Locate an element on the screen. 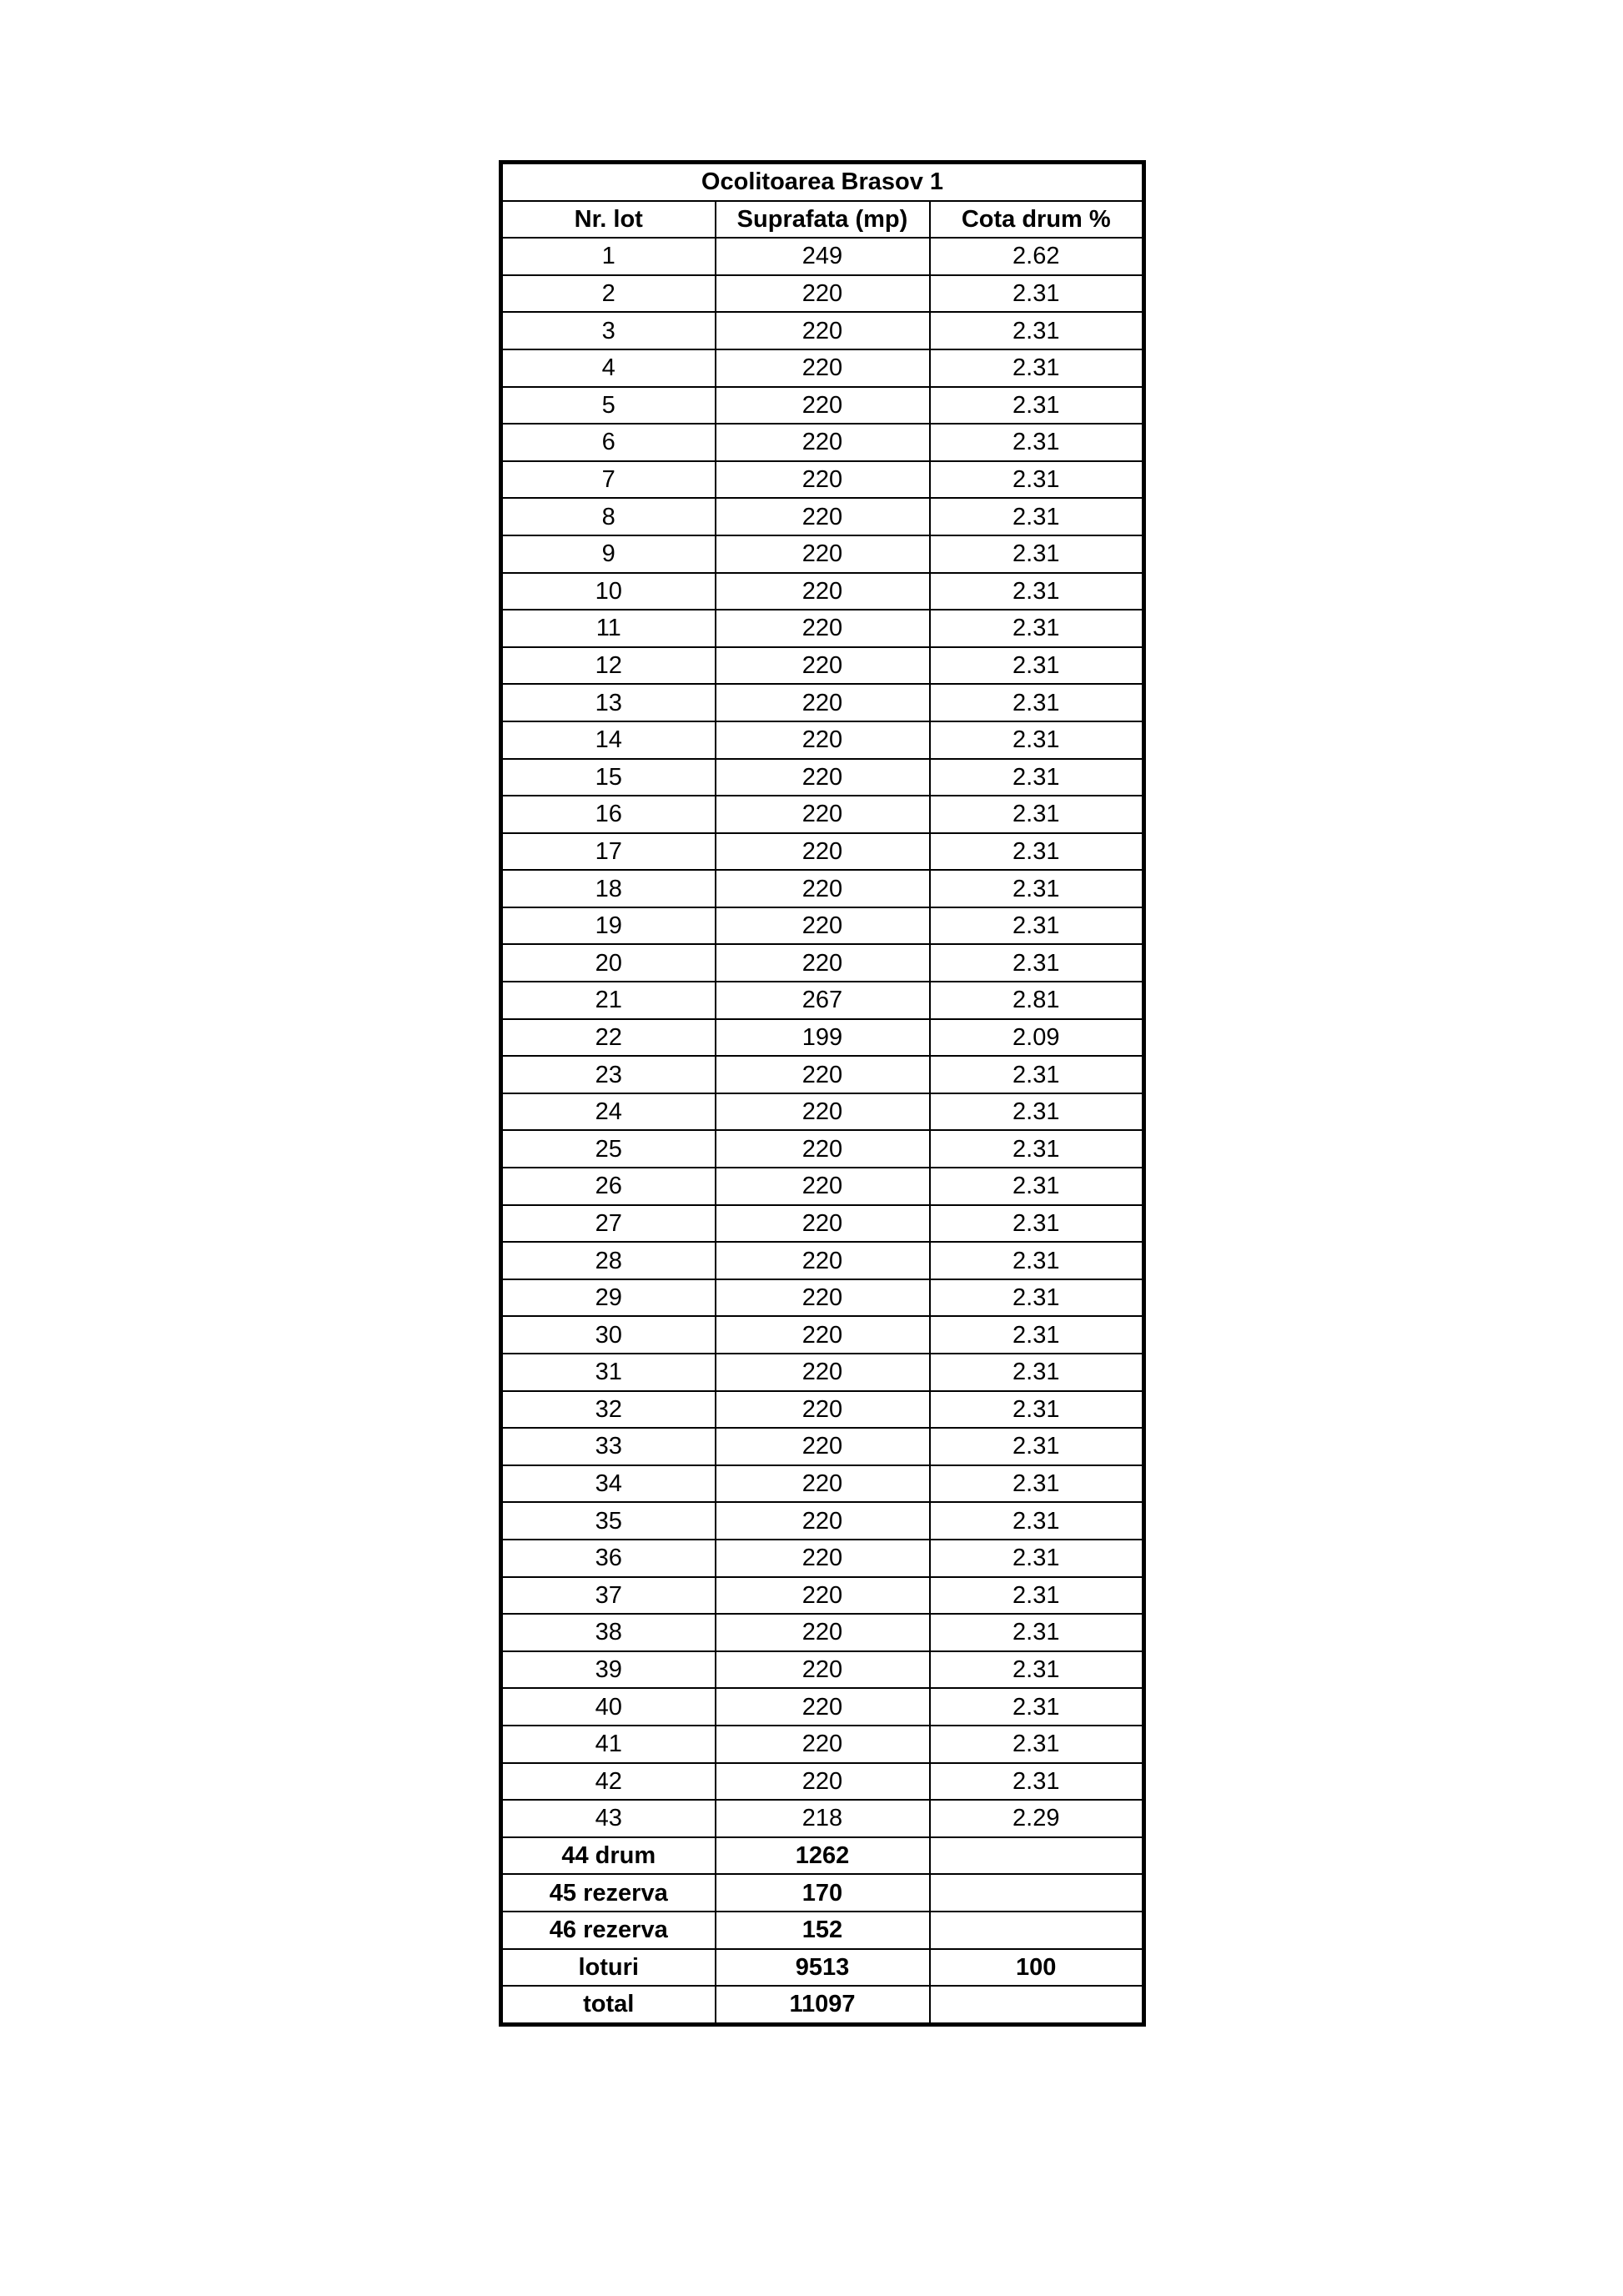  cell-nr-lot: 22 is located at coordinates (608, 1037).